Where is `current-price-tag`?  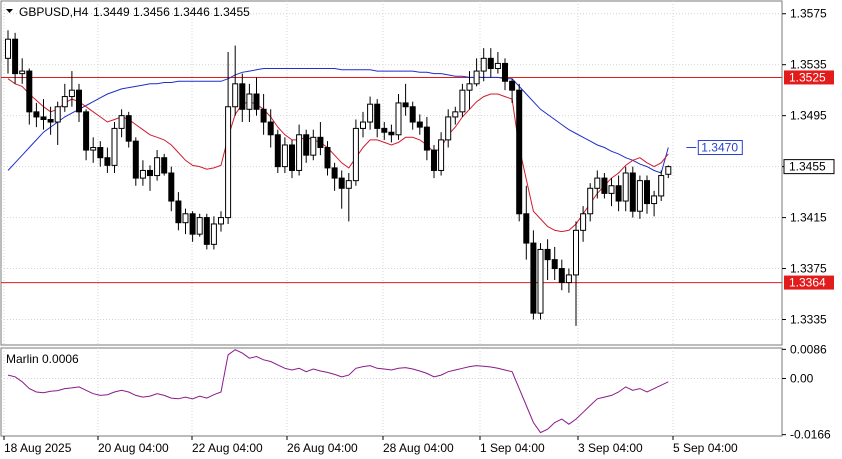
current-price-tag is located at coordinates (809, 167).